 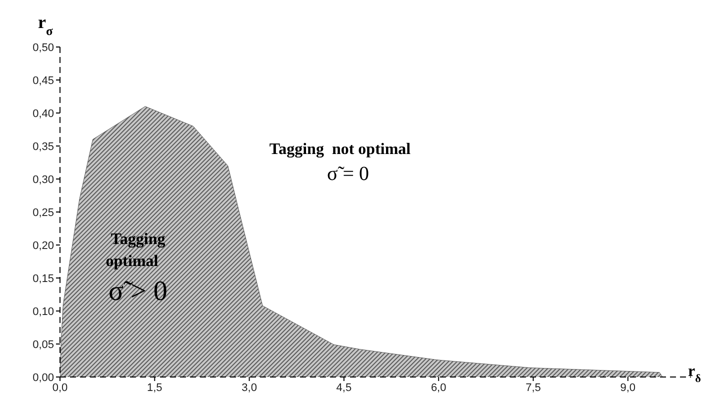 I want to click on x-tick-label: 1,5, so click(x=154, y=388).